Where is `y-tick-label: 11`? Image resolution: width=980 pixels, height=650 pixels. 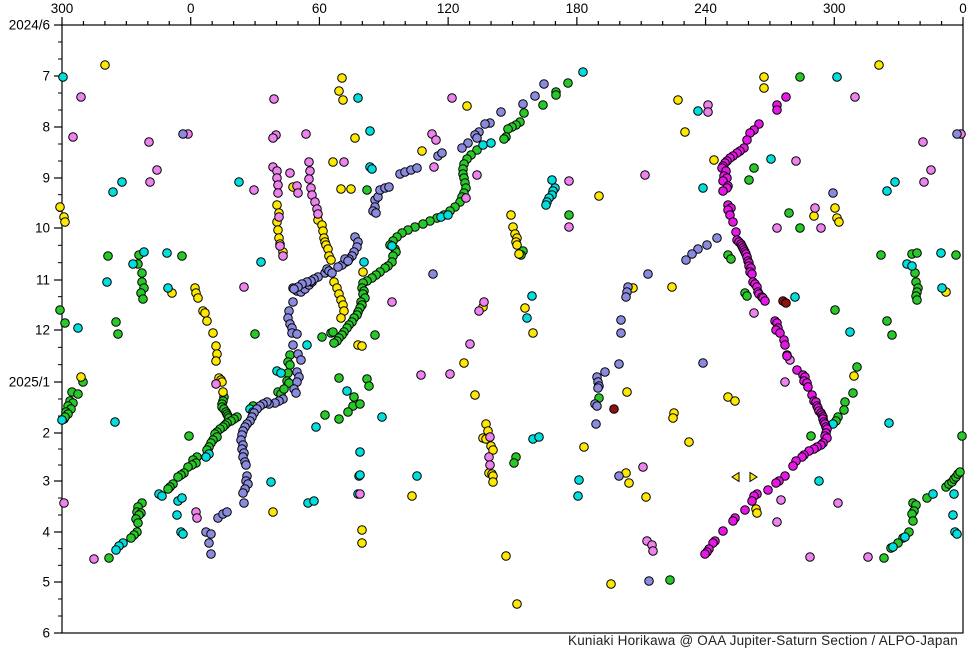 y-tick-label: 11 is located at coordinates (43, 280).